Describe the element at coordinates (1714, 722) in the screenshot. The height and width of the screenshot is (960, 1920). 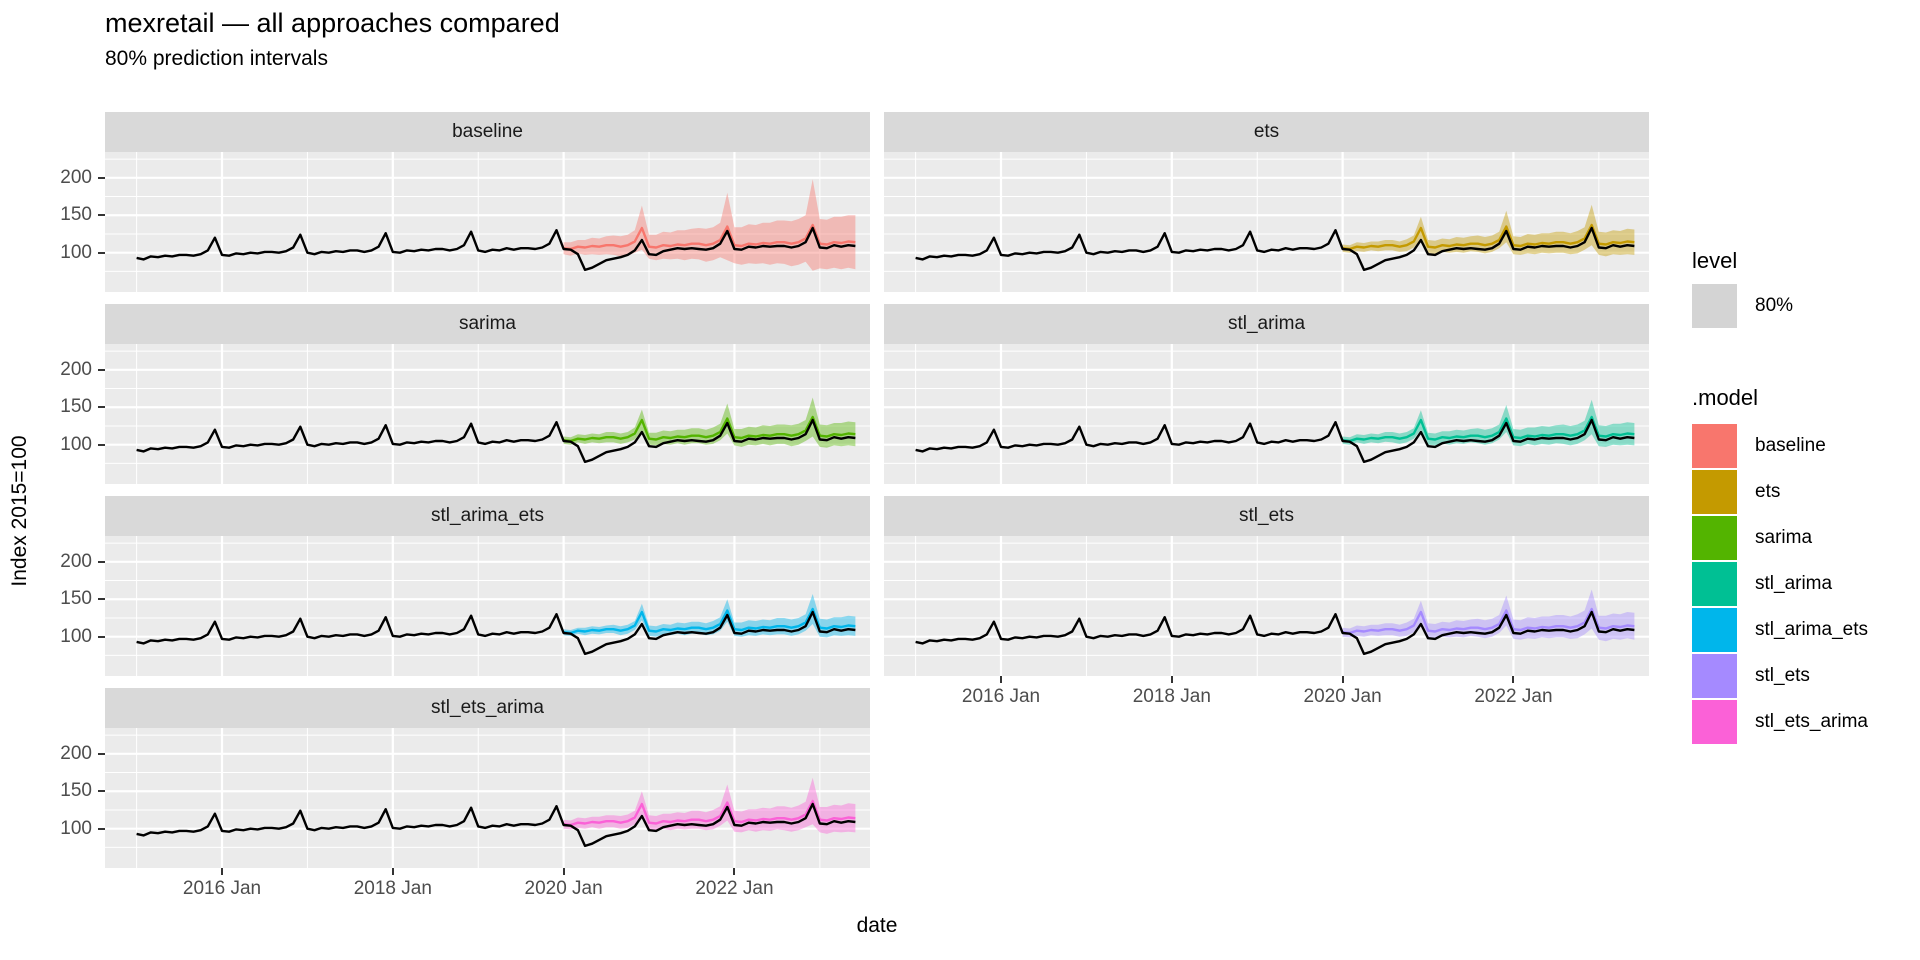
I see `legend-model-swatch-stl_ets_arima` at that location.